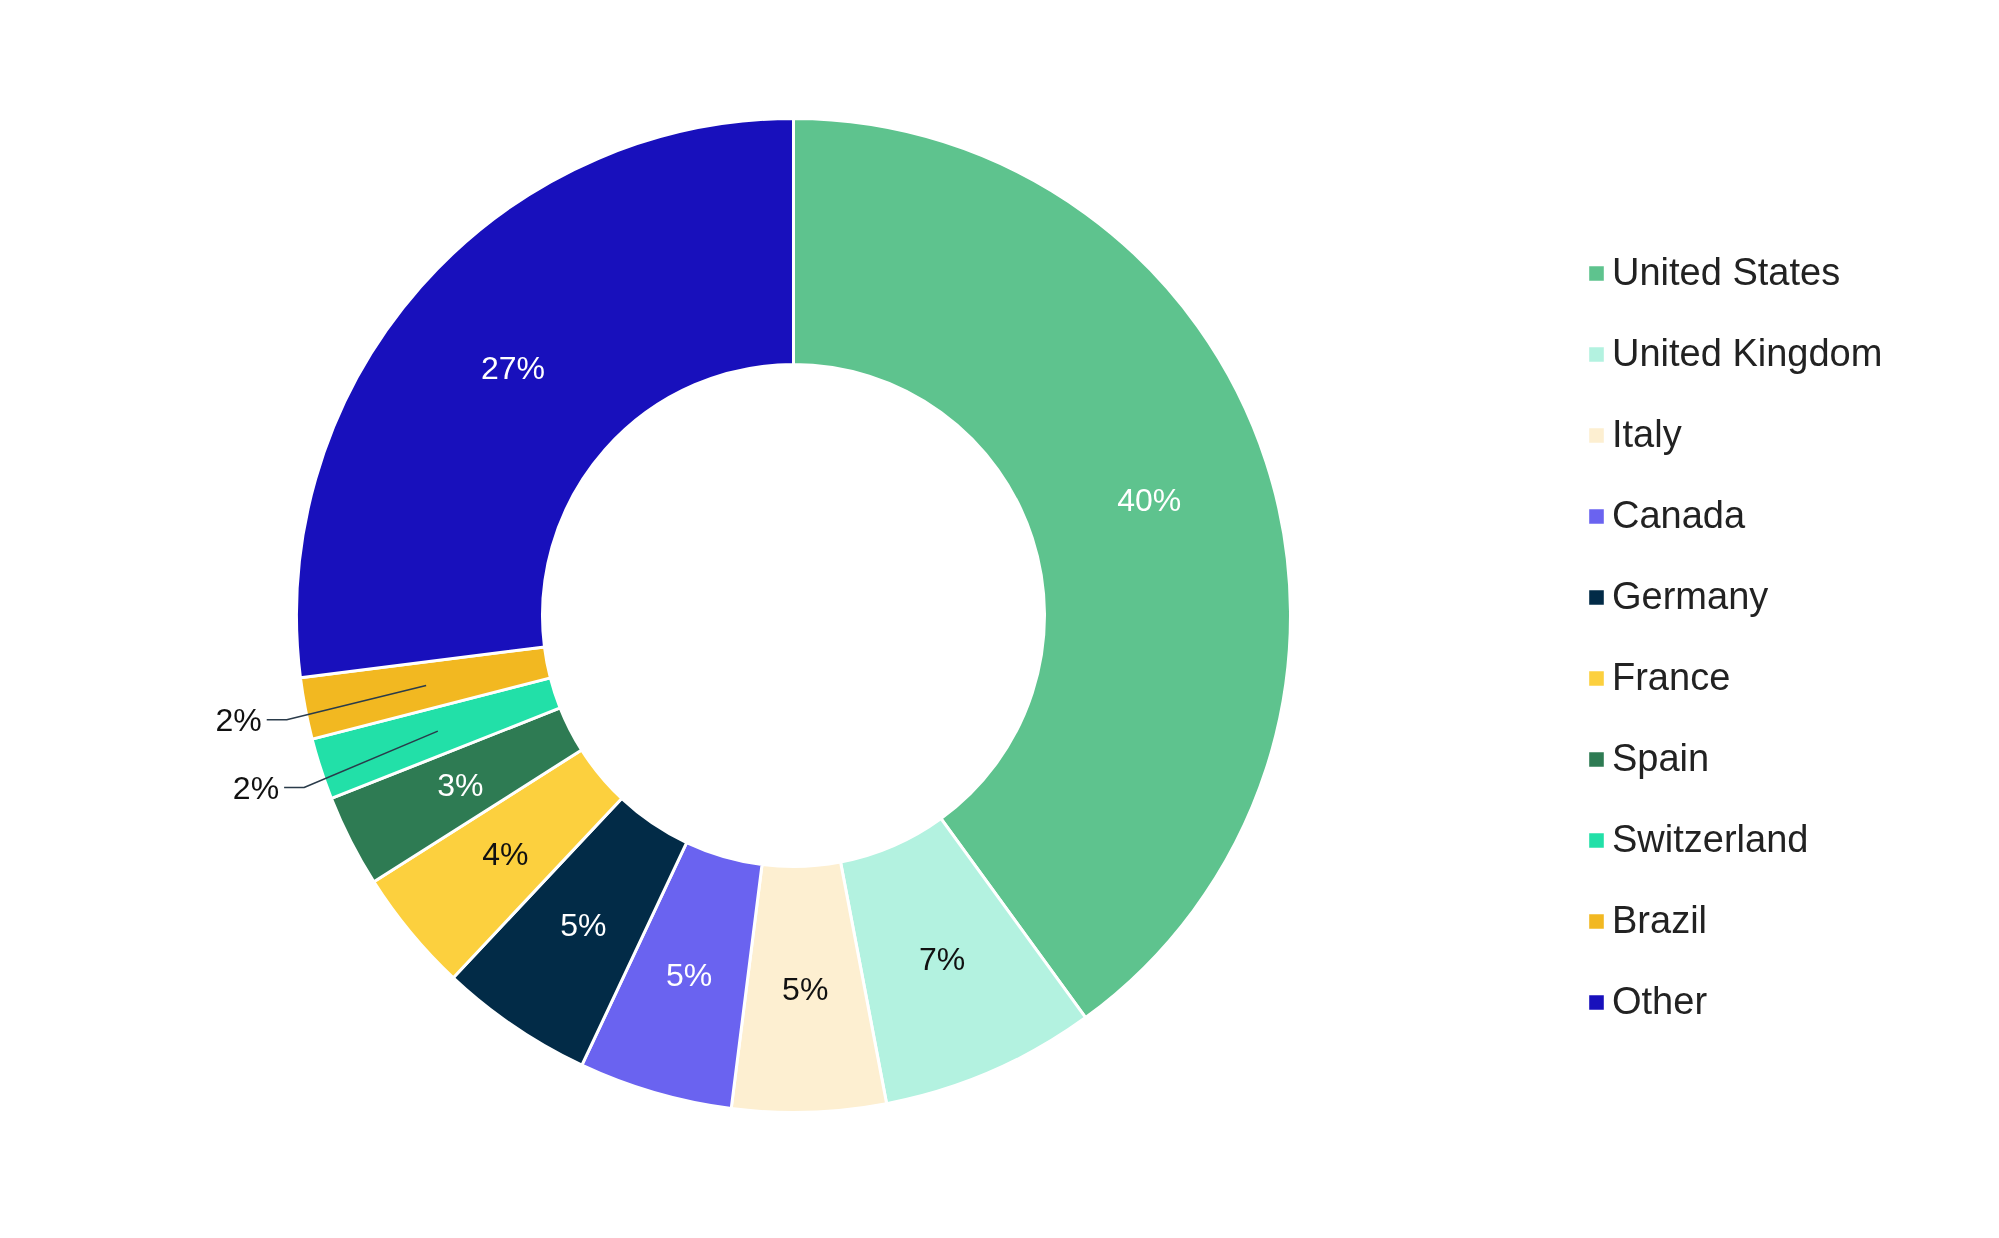  Describe the element at coordinates (1660, 1001) in the screenshot. I see `legend-label: Other` at that location.